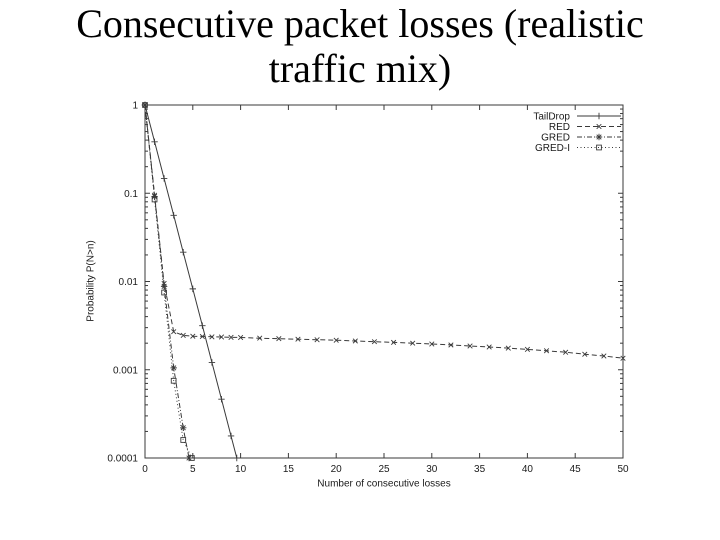 The width and height of the screenshot is (720, 540). What do you see at coordinates (289, 469) in the screenshot?
I see `x-tick-label: 15` at bounding box center [289, 469].